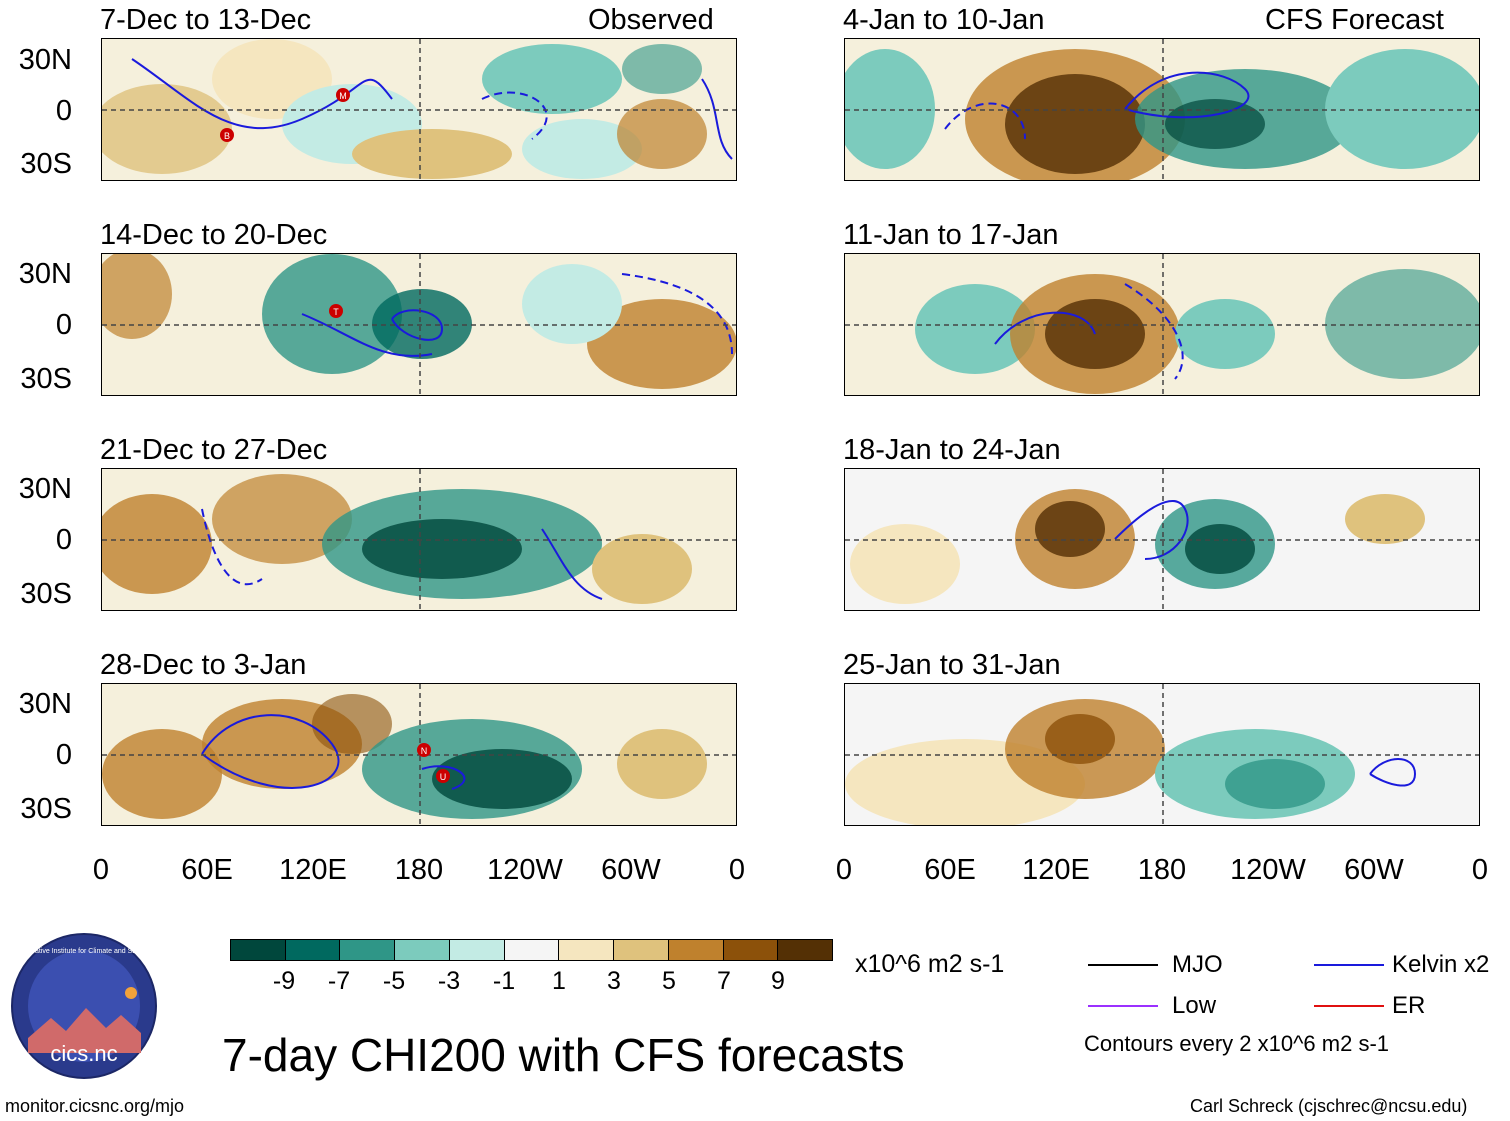  Describe the element at coordinates (1197, 964) in the screenshot. I see `mjo-legend-label: MJO` at that location.